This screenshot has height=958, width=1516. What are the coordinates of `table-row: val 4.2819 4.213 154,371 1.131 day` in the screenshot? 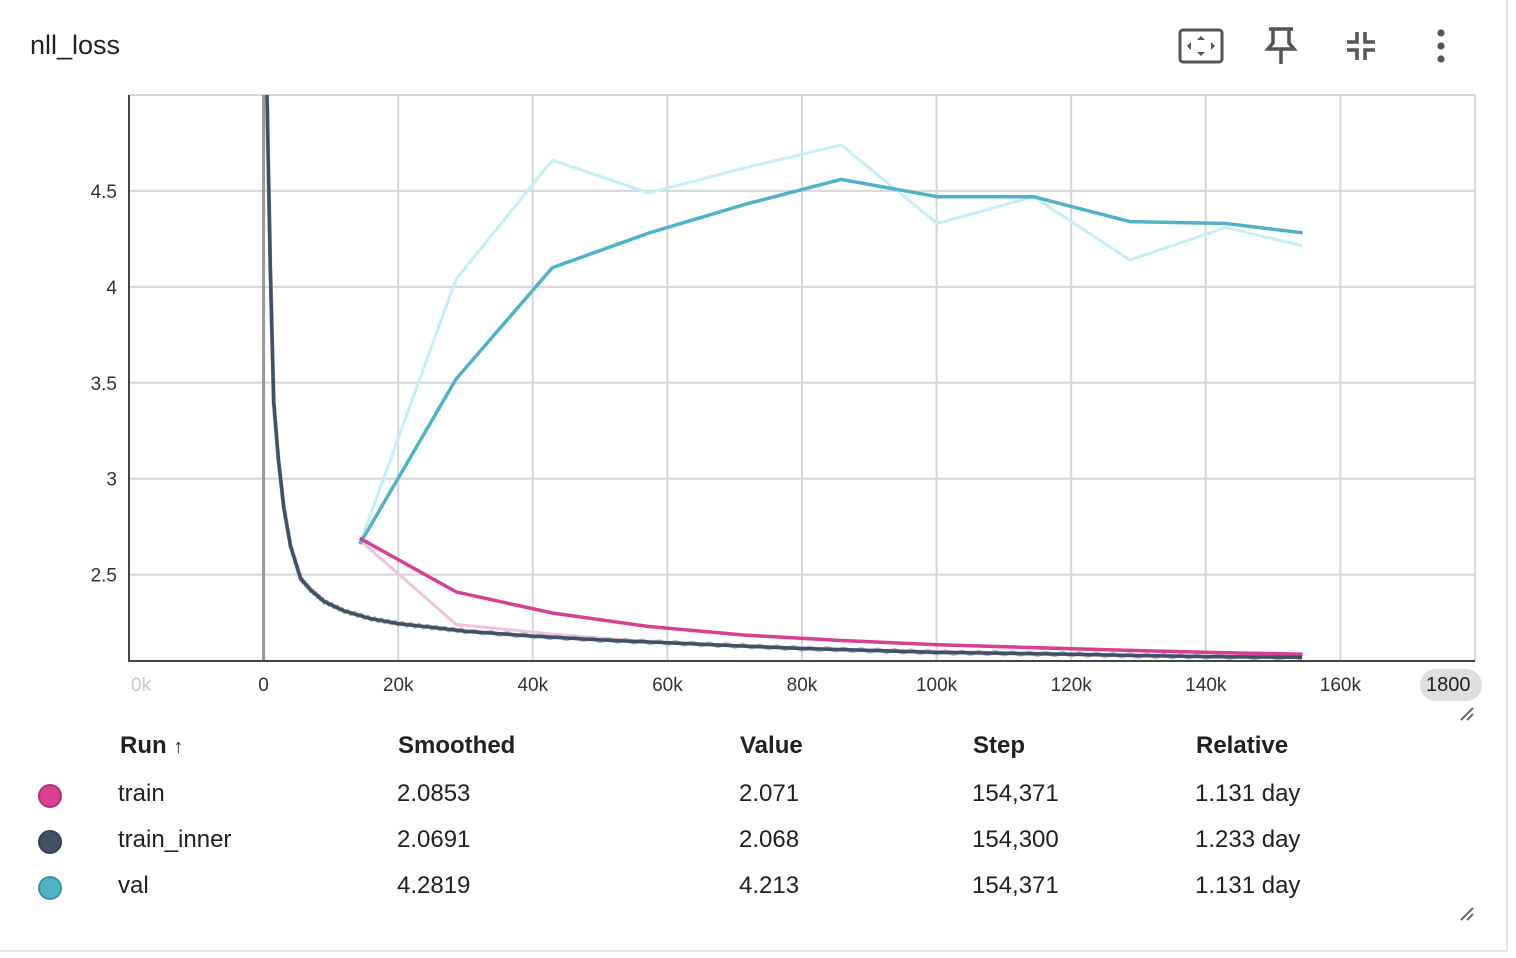 It's located at (740, 895).